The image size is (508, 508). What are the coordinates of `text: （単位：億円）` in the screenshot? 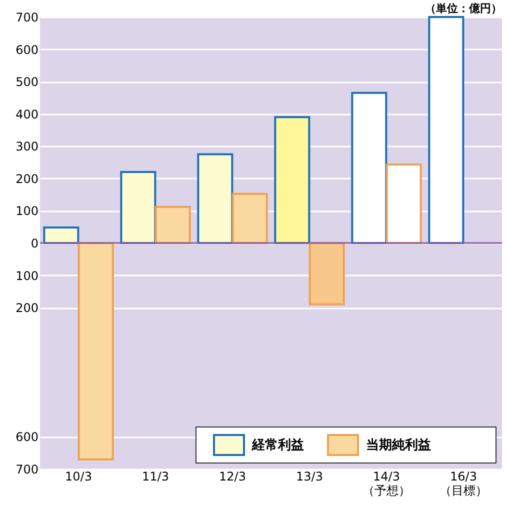 It's located at (463, 8).